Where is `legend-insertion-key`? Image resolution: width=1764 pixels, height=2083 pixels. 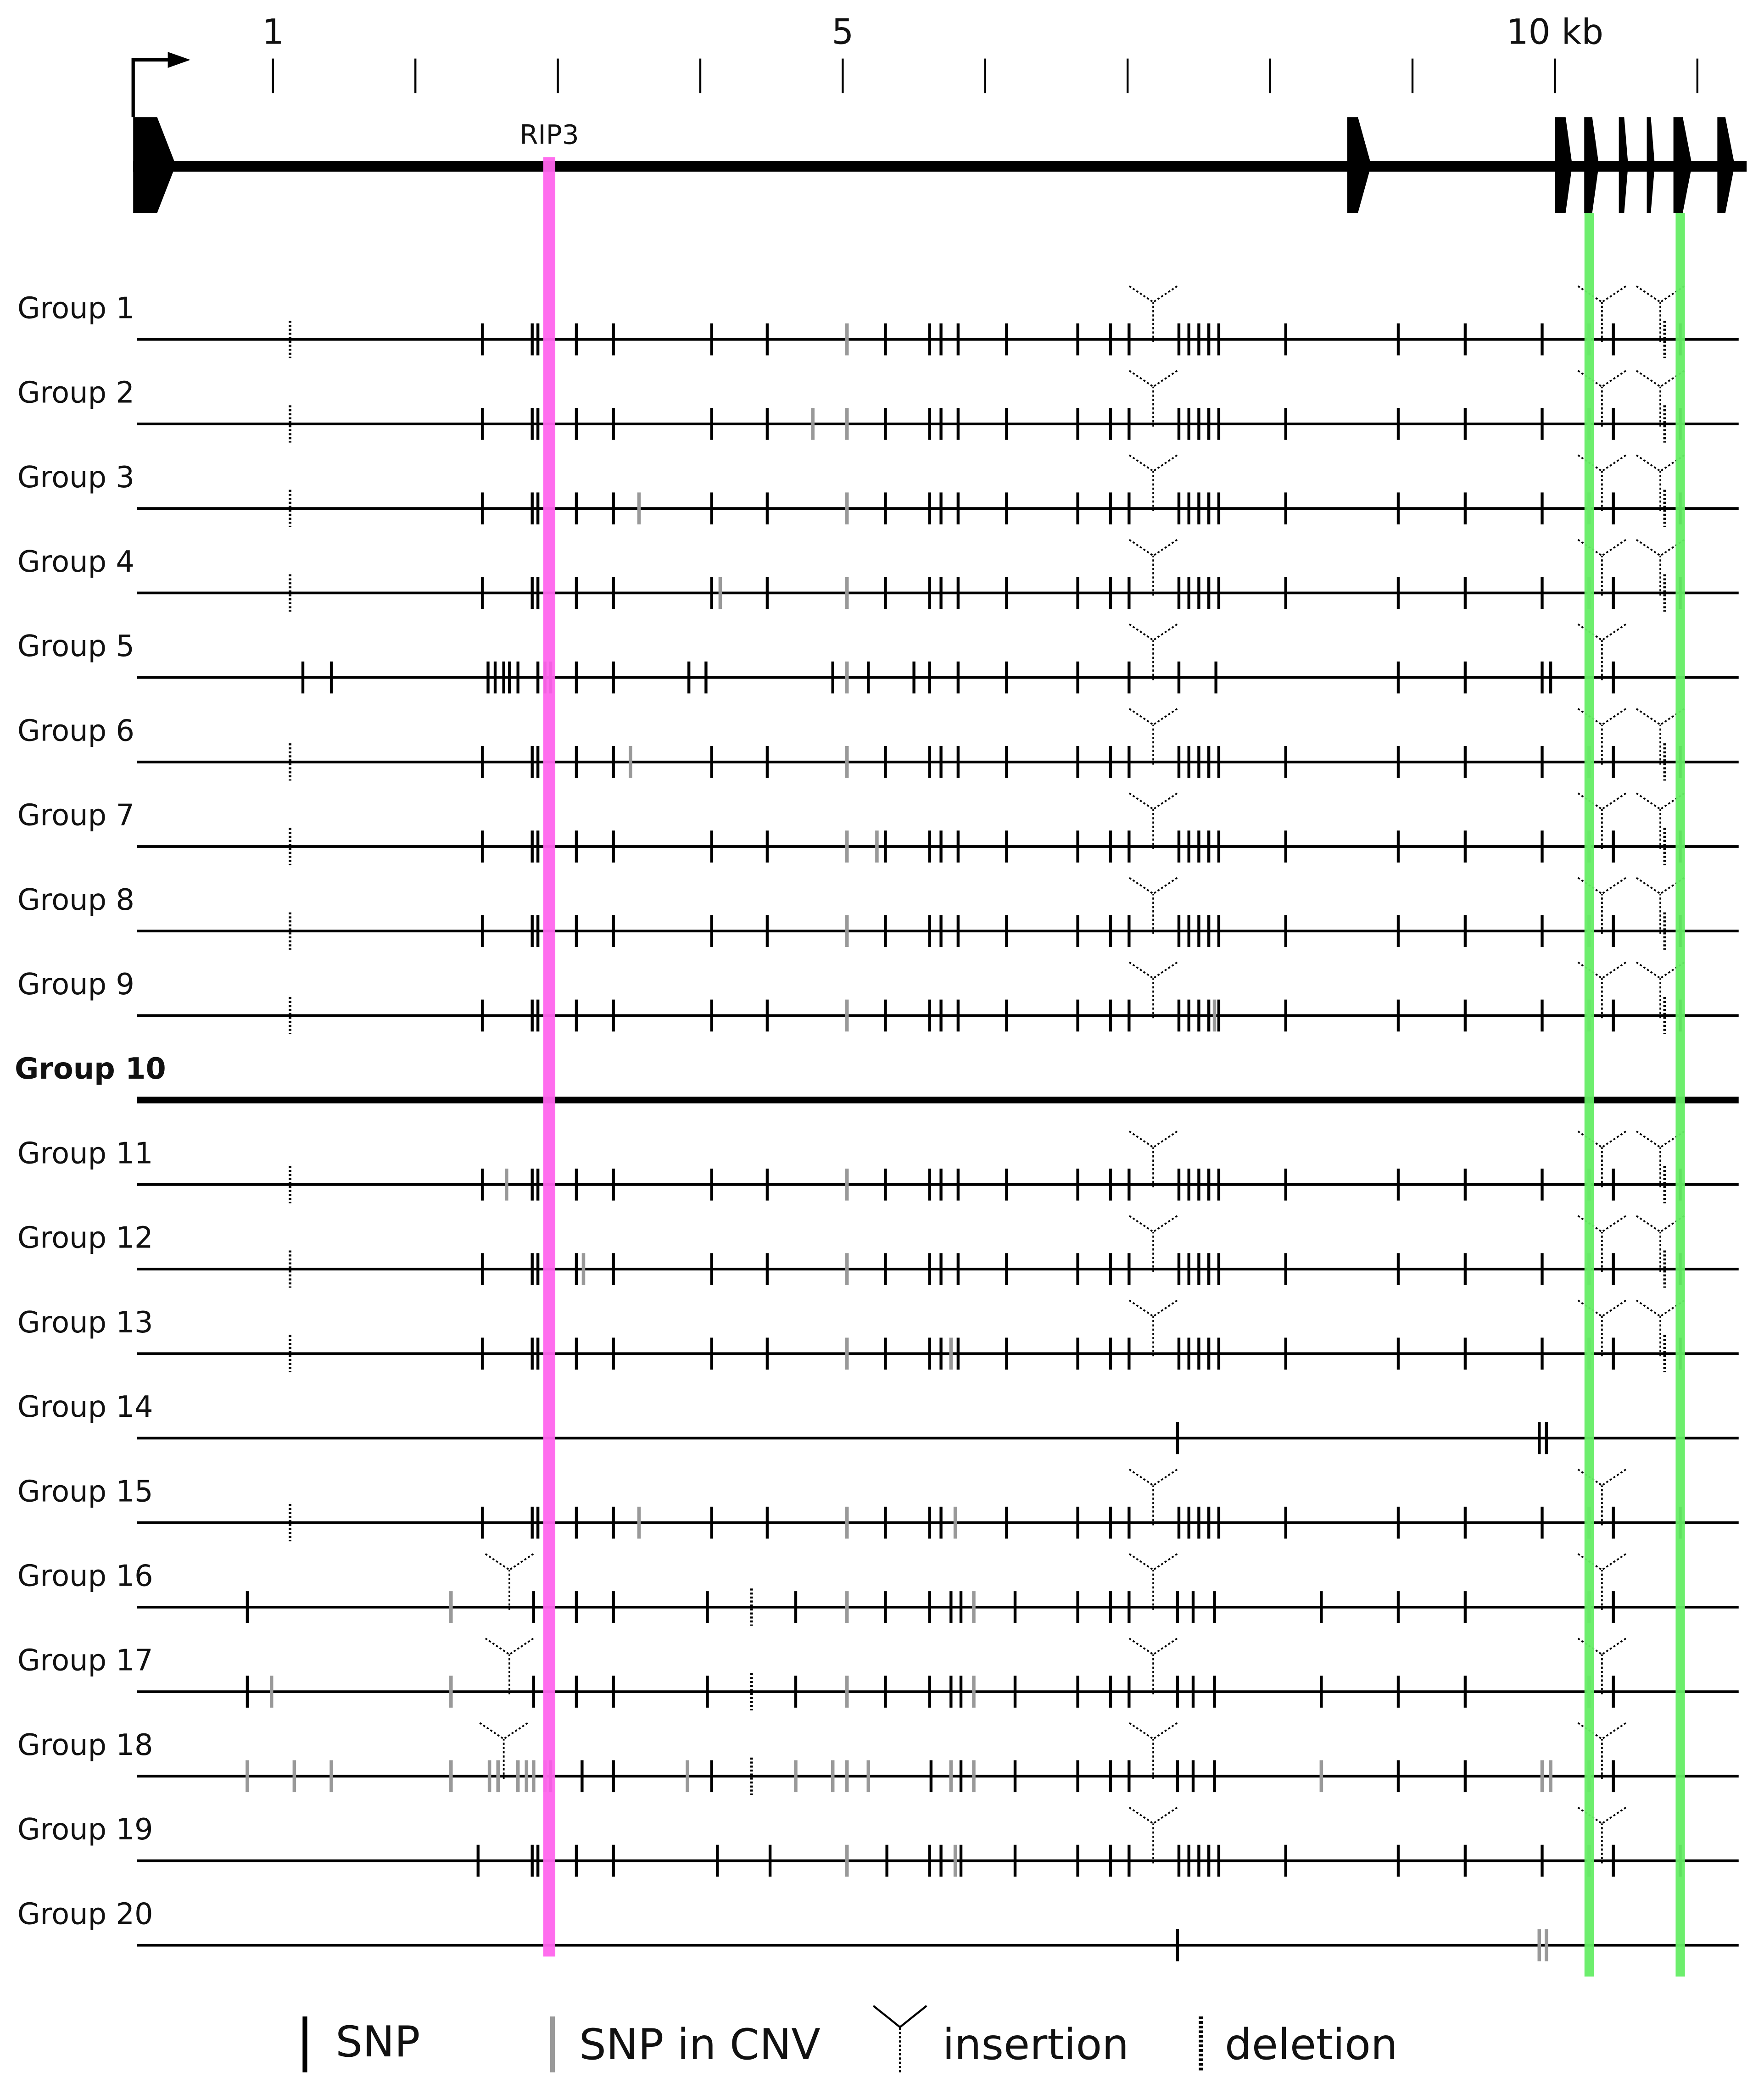
legend-insertion-key is located at coordinates (899, 2038).